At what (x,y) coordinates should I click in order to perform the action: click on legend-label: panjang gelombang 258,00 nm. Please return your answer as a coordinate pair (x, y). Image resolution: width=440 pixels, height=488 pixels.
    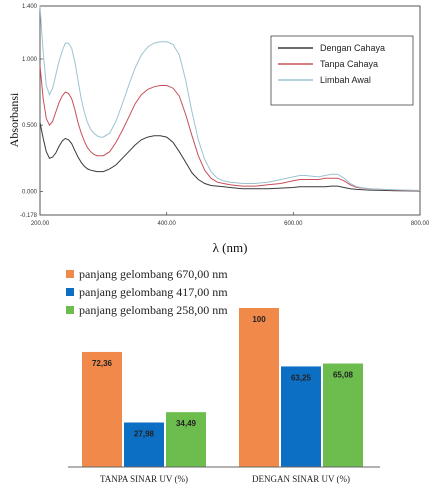
    Looking at the image, I should click on (153, 310).